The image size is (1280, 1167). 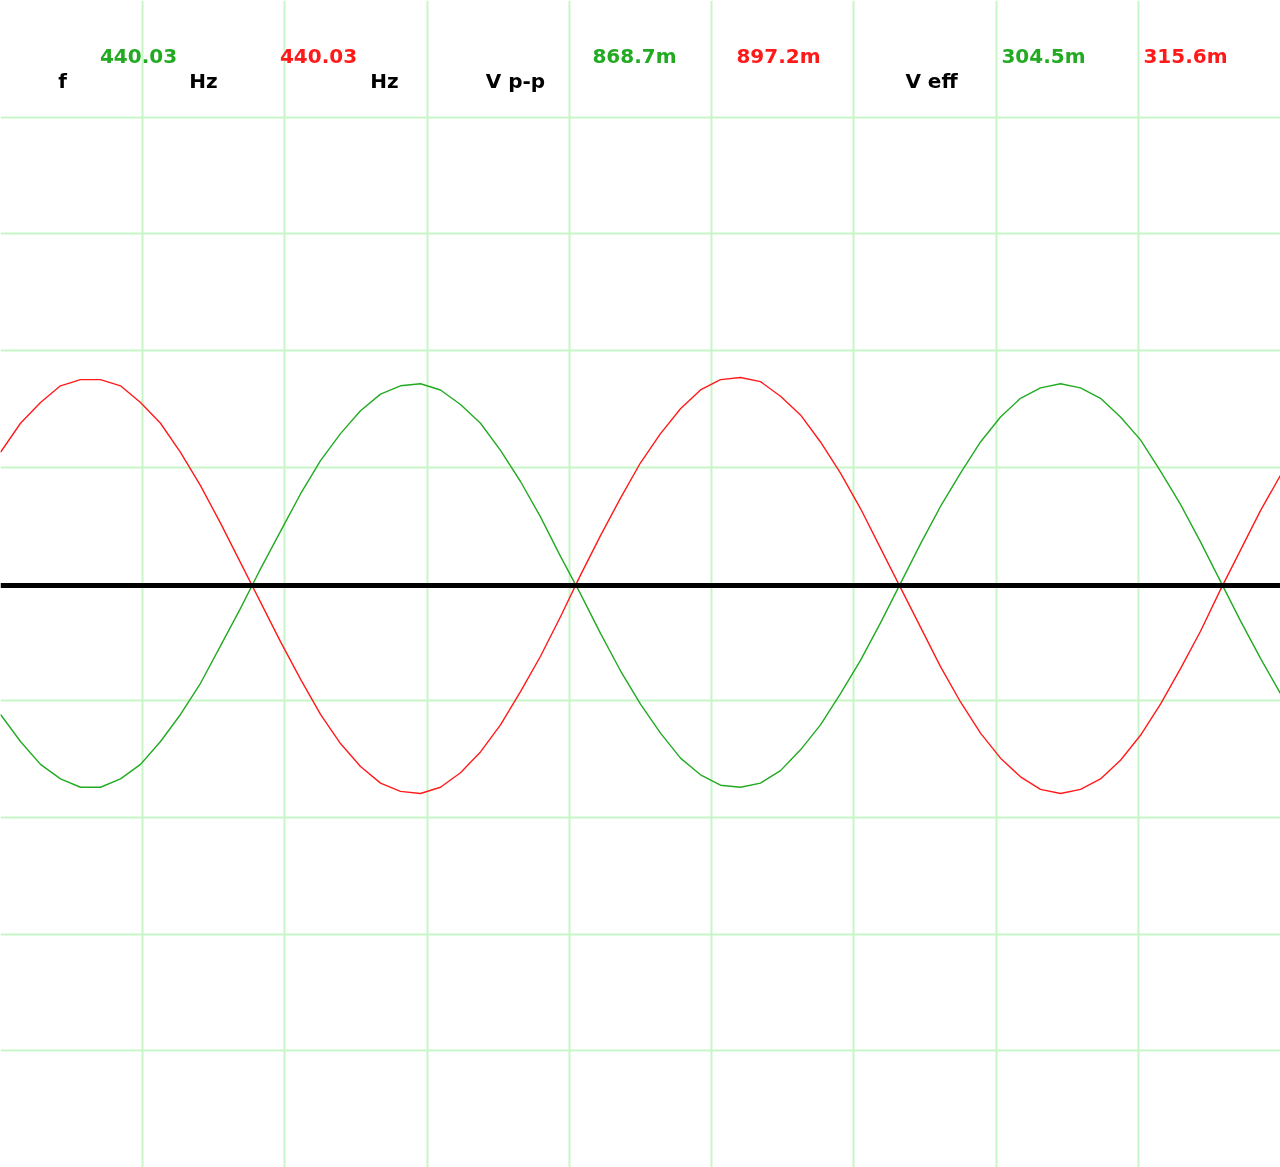 What do you see at coordinates (634, 55) in the screenshot?
I see `text: 868.7m` at bounding box center [634, 55].